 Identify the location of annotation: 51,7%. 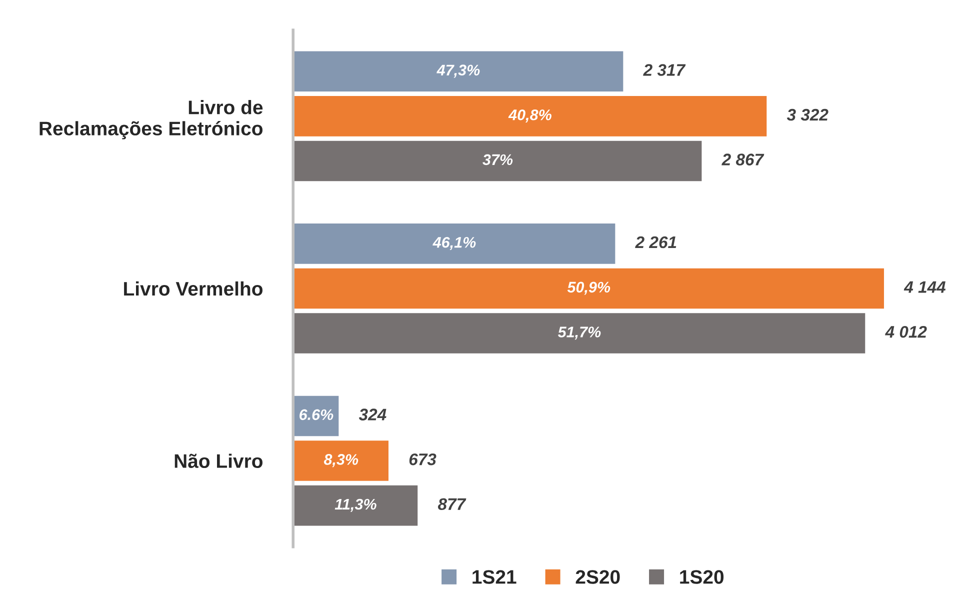
(579, 333).